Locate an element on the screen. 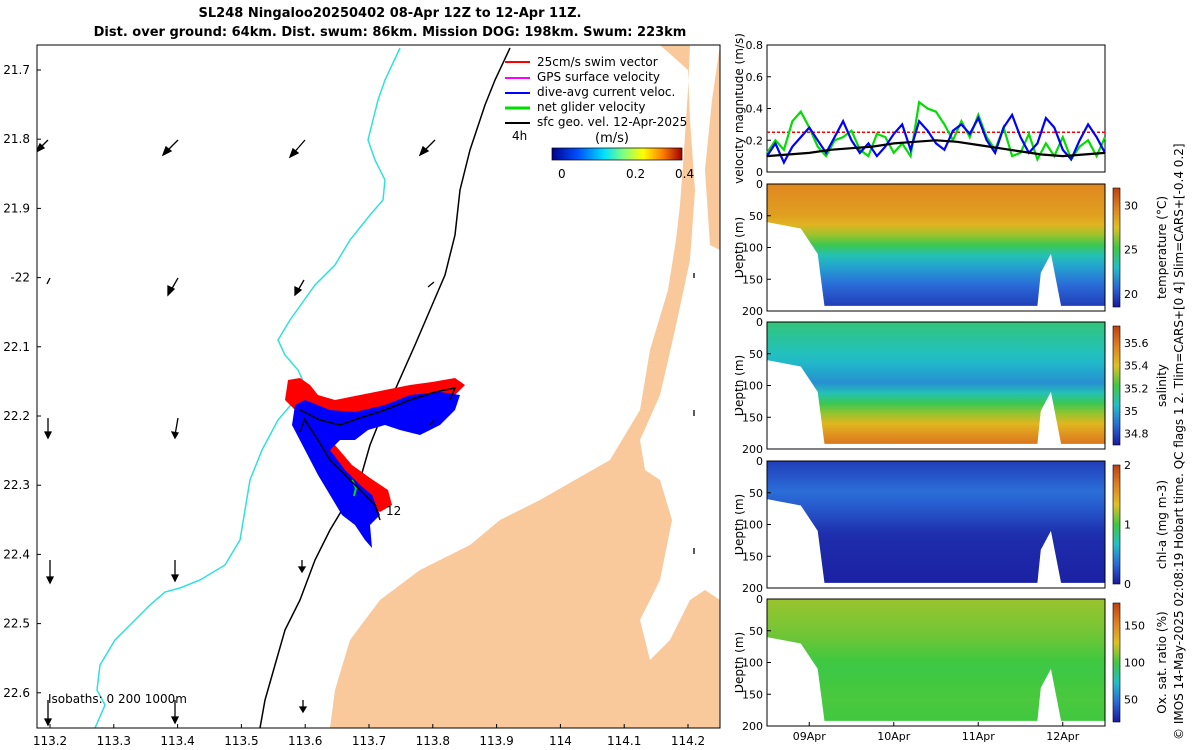 This screenshot has width=1200, height=750. velocity-ylabel: velocity magnitude (m/s) is located at coordinates (740, 108).